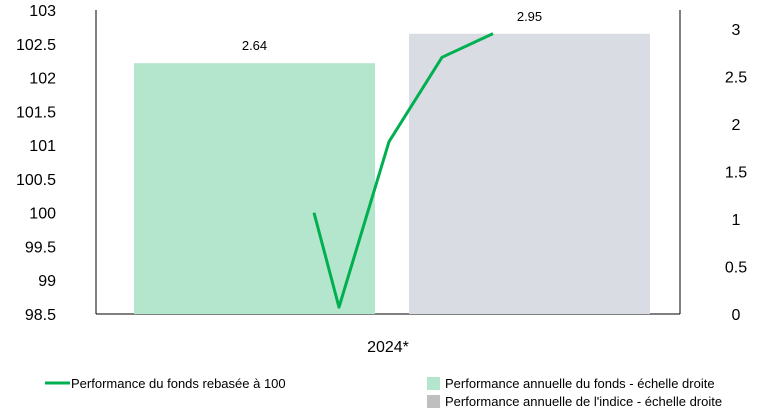  Describe the element at coordinates (736, 30) in the screenshot. I see `right-tick-label: 3` at that location.